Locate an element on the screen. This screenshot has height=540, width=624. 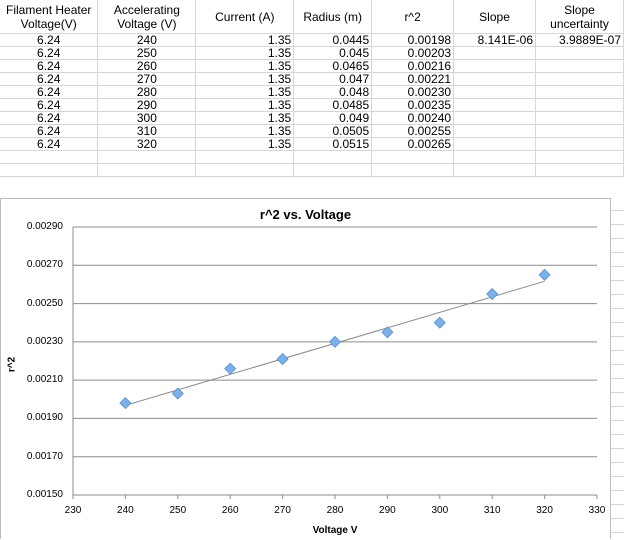
header-cell: Slope is located at coordinates (494, 17).